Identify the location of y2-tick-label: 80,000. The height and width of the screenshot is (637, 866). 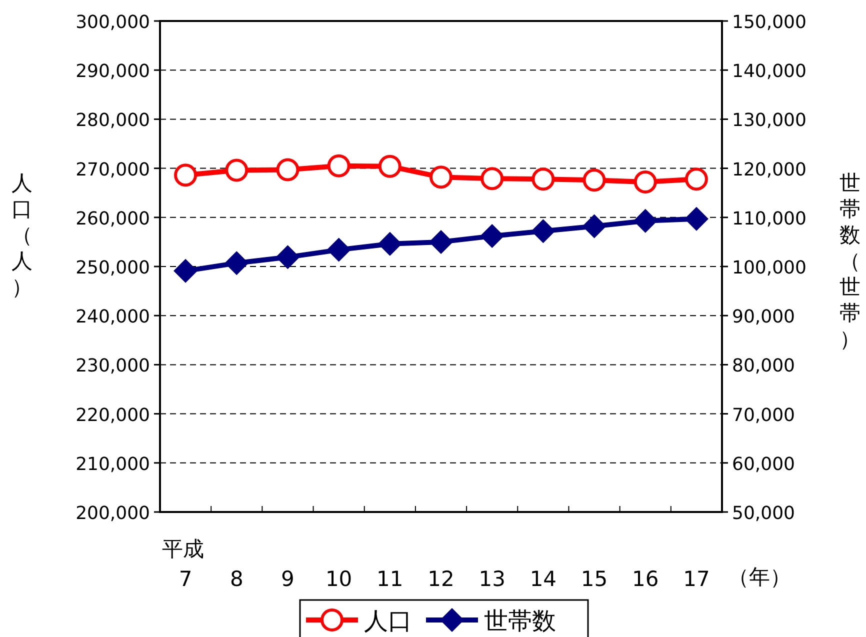
(763, 366).